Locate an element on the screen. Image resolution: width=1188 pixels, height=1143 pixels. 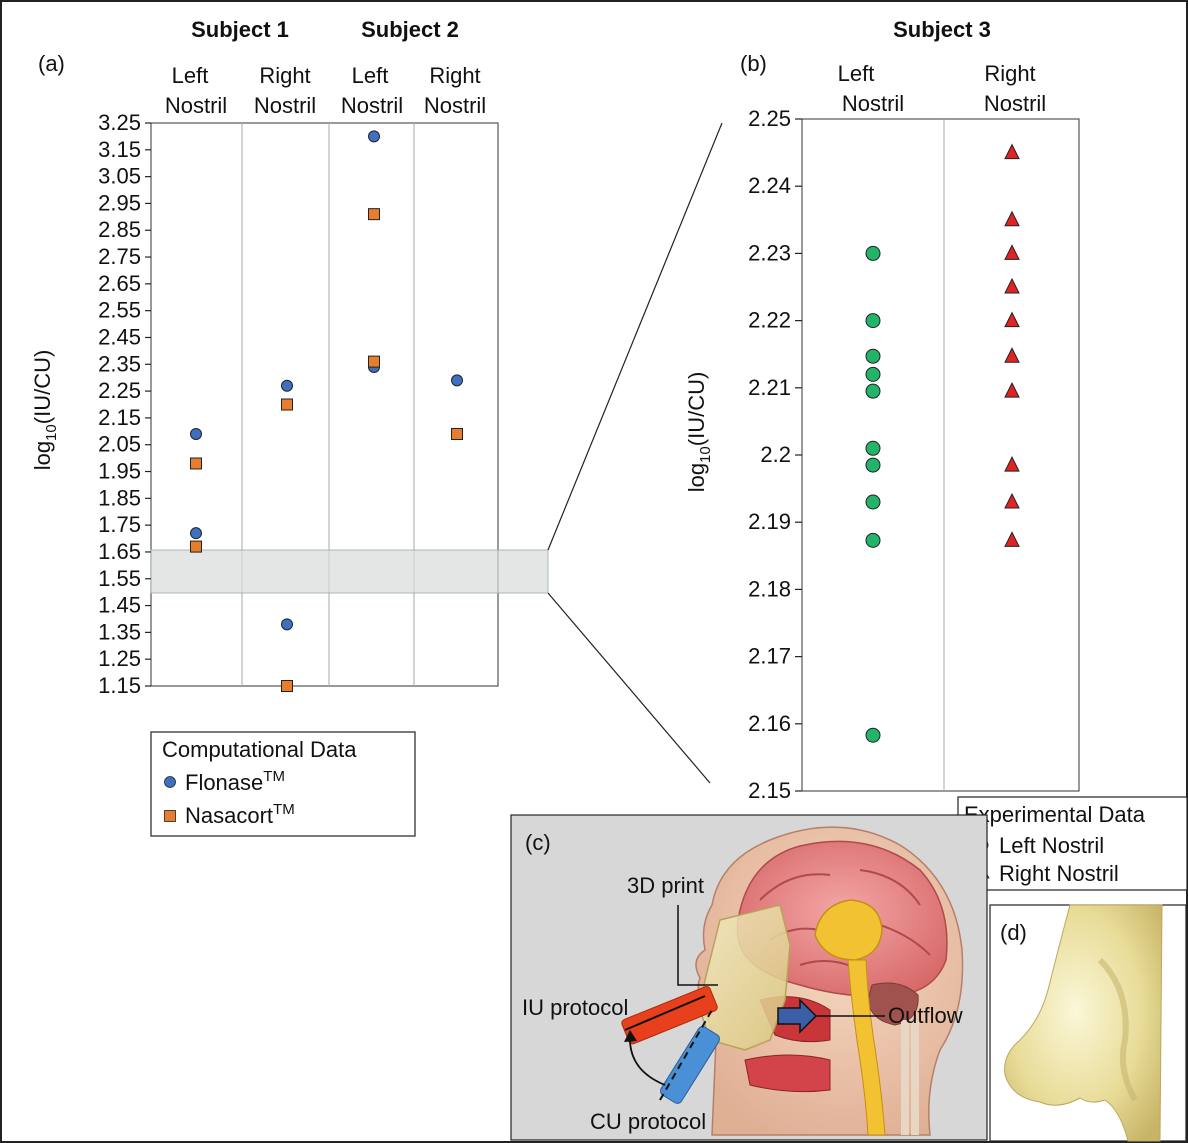
nasacort-legend-label: NasacortTM is located at coordinates (240, 814).